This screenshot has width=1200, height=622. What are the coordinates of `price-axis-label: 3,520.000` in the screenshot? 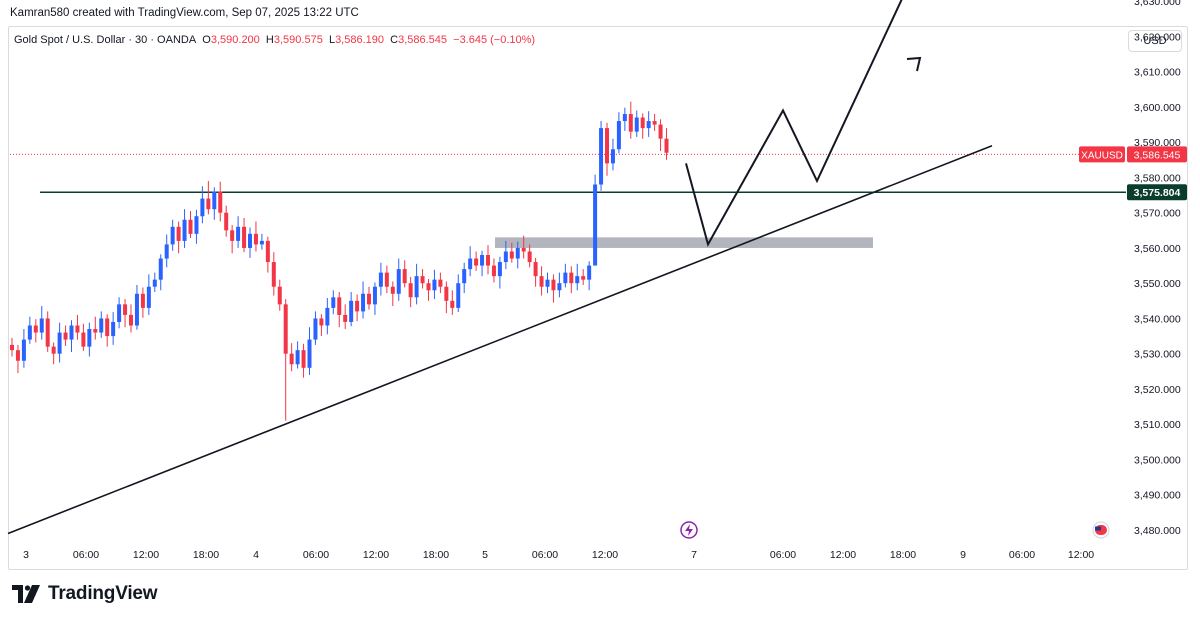 It's located at (1157, 390).